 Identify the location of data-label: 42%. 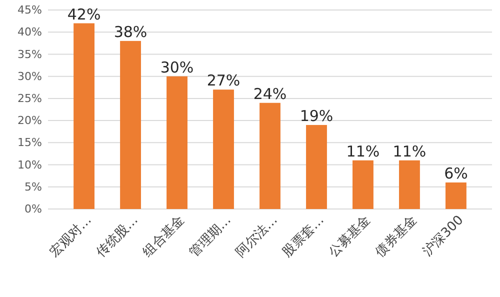
(84, 14).